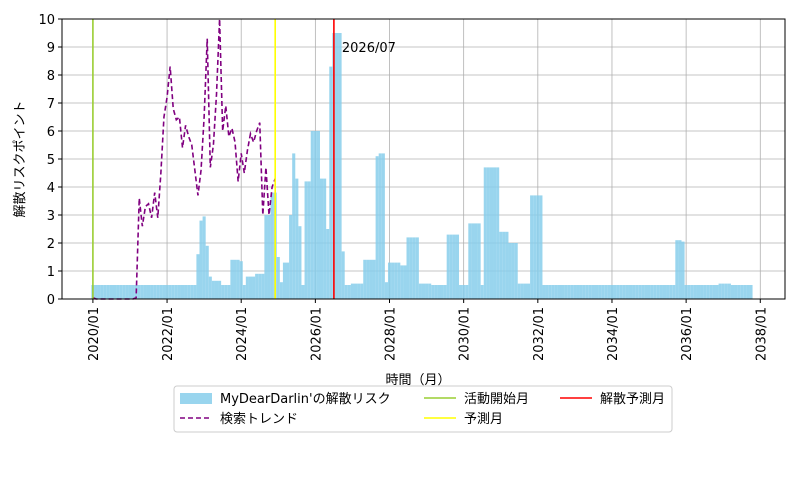 The height and width of the screenshot is (504, 800). I want to click on legend-label: MyDearDarlin'の解散リスク, so click(305, 399).